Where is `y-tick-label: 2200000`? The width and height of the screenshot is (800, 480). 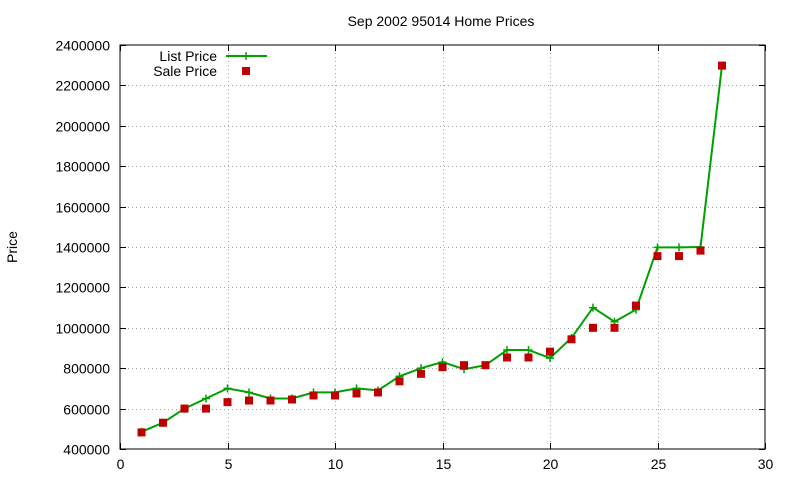 y-tick-label: 2200000 is located at coordinates (82, 86).